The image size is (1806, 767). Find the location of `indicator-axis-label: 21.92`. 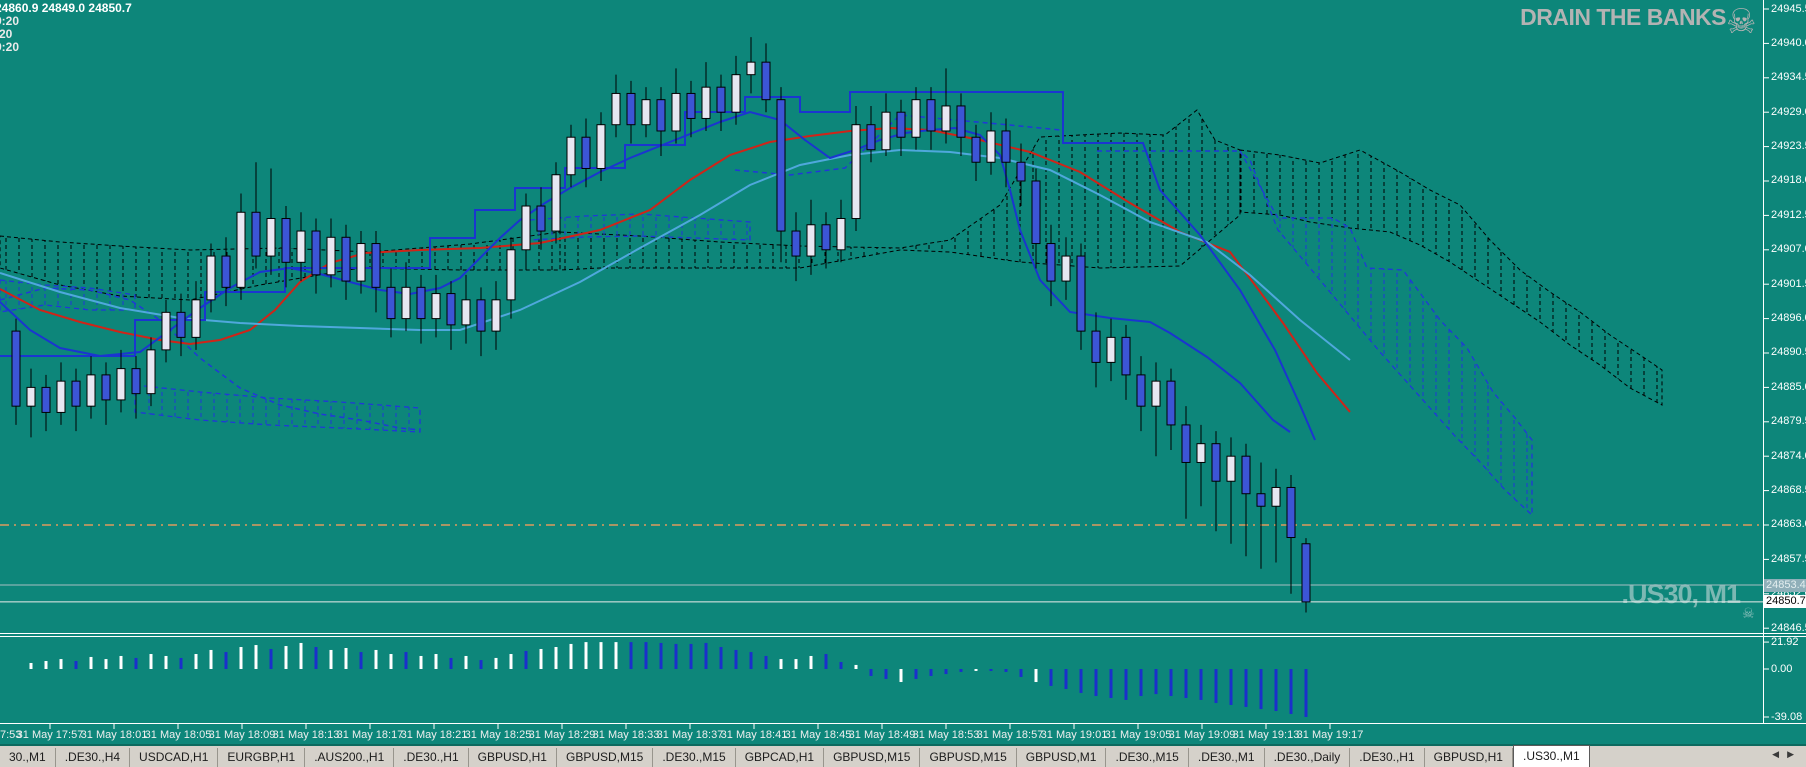

indicator-axis-label: 21.92 is located at coordinates (1785, 641).